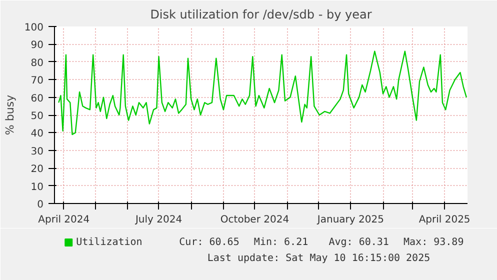  Describe the element at coordinates (64, 220) in the screenshot. I see `x-tick-label: April 2024` at that location.